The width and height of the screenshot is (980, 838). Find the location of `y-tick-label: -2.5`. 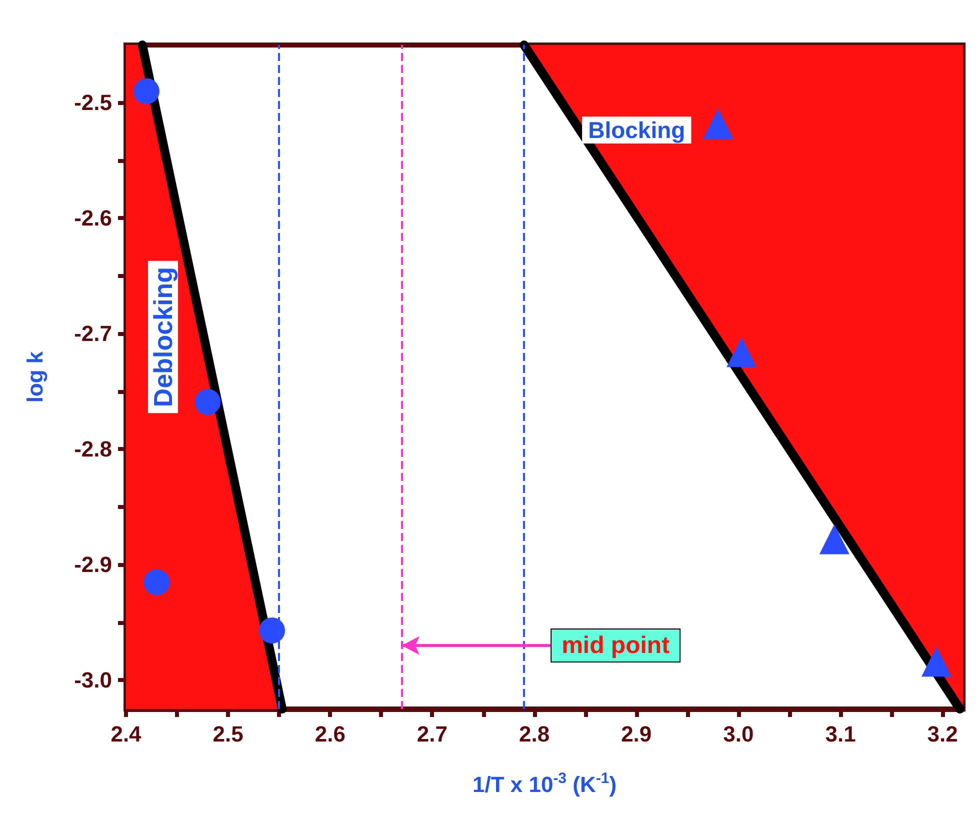

y-tick-label: -2.5 is located at coordinates (93, 103).